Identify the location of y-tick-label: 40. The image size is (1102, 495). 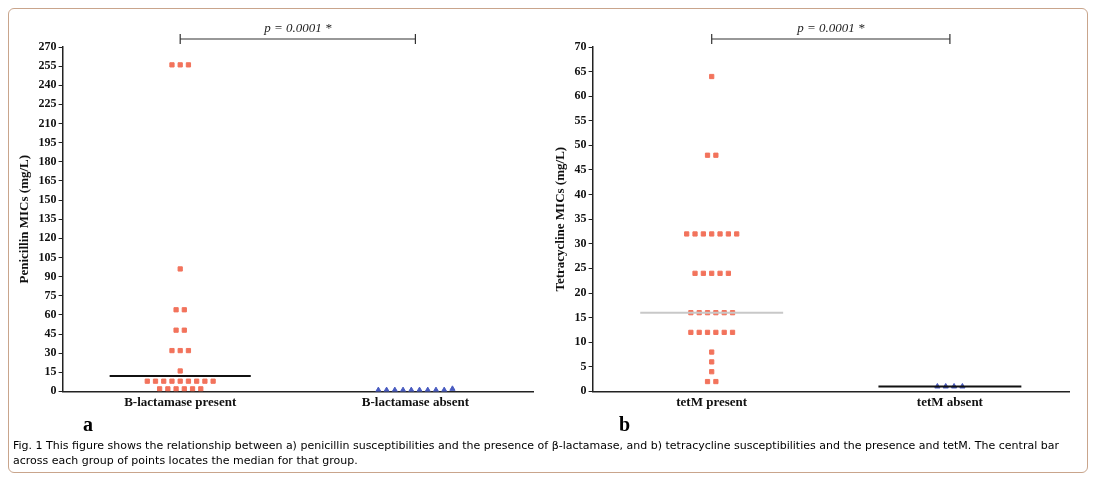
(580, 193).